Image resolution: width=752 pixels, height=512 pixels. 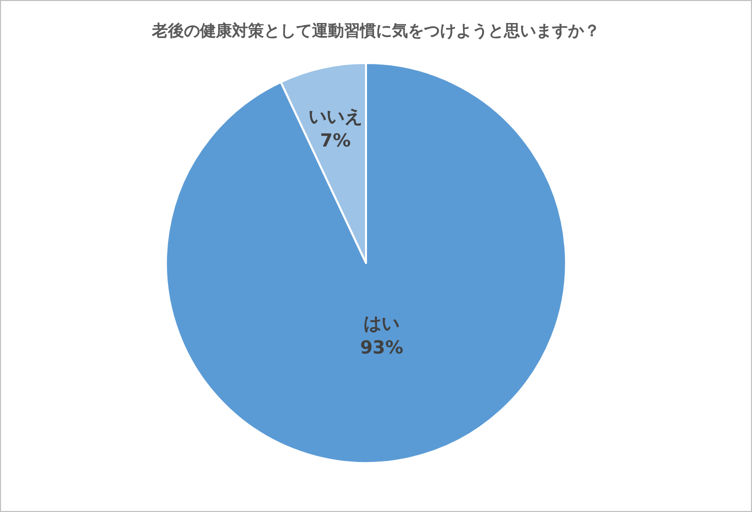 I want to click on title: 老後の健康対策として運動習慣に気をつけようと思いますか？, so click(x=376, y=30).